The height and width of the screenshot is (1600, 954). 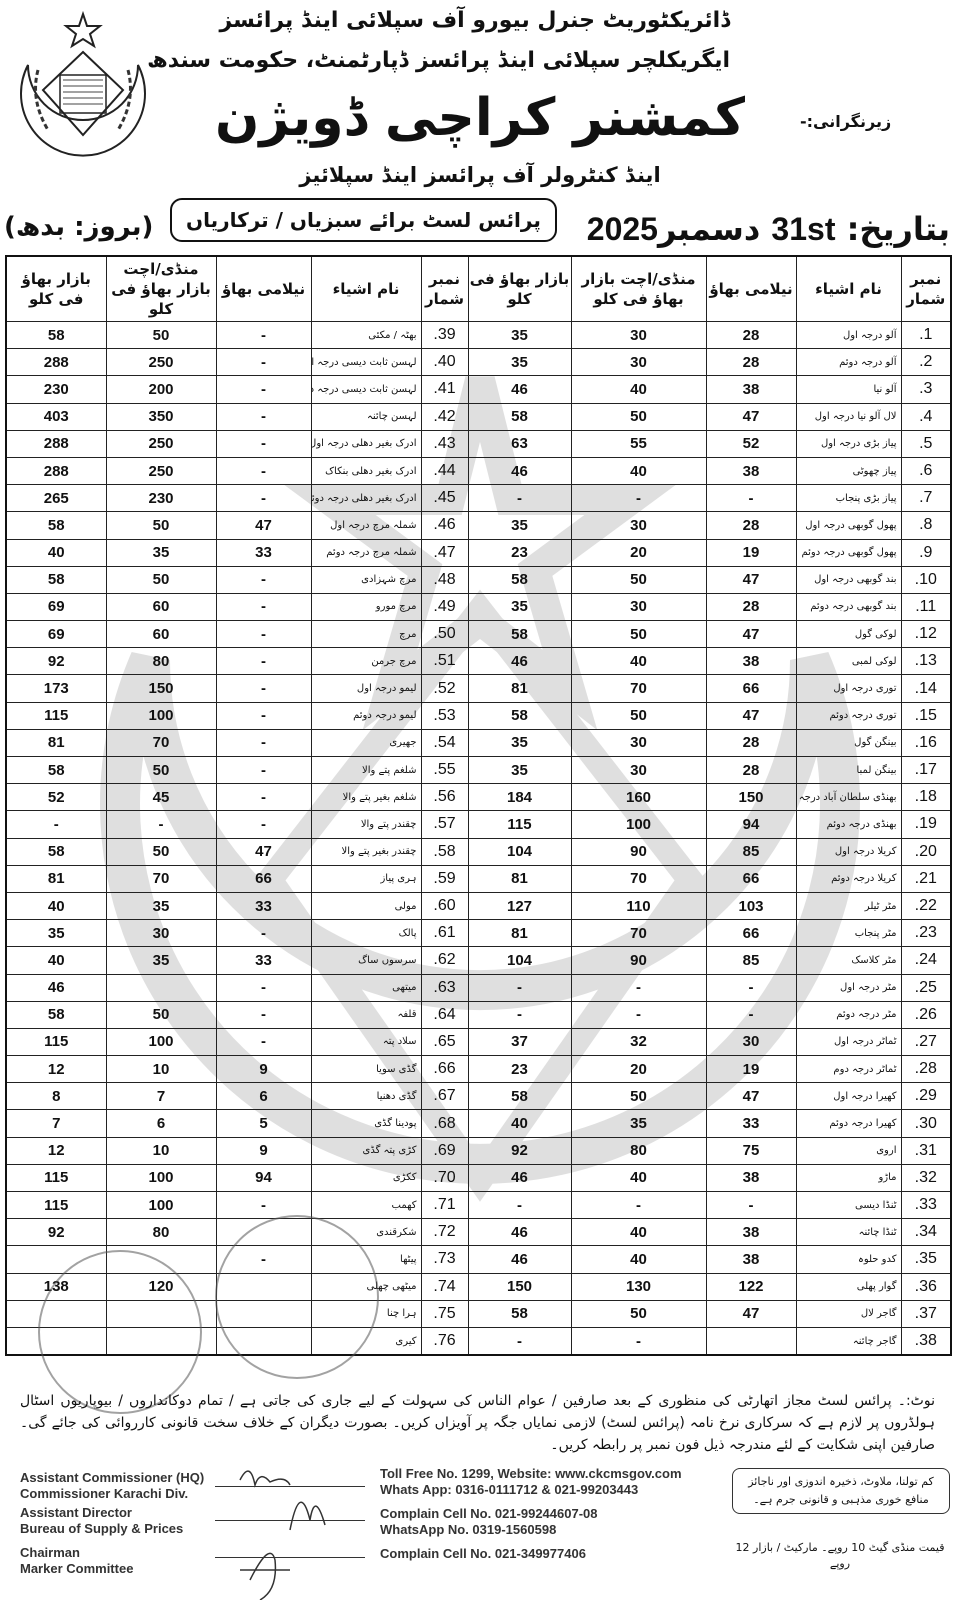 I want to click on cell-name: مرچ مورو, so click(x=366, y=607).